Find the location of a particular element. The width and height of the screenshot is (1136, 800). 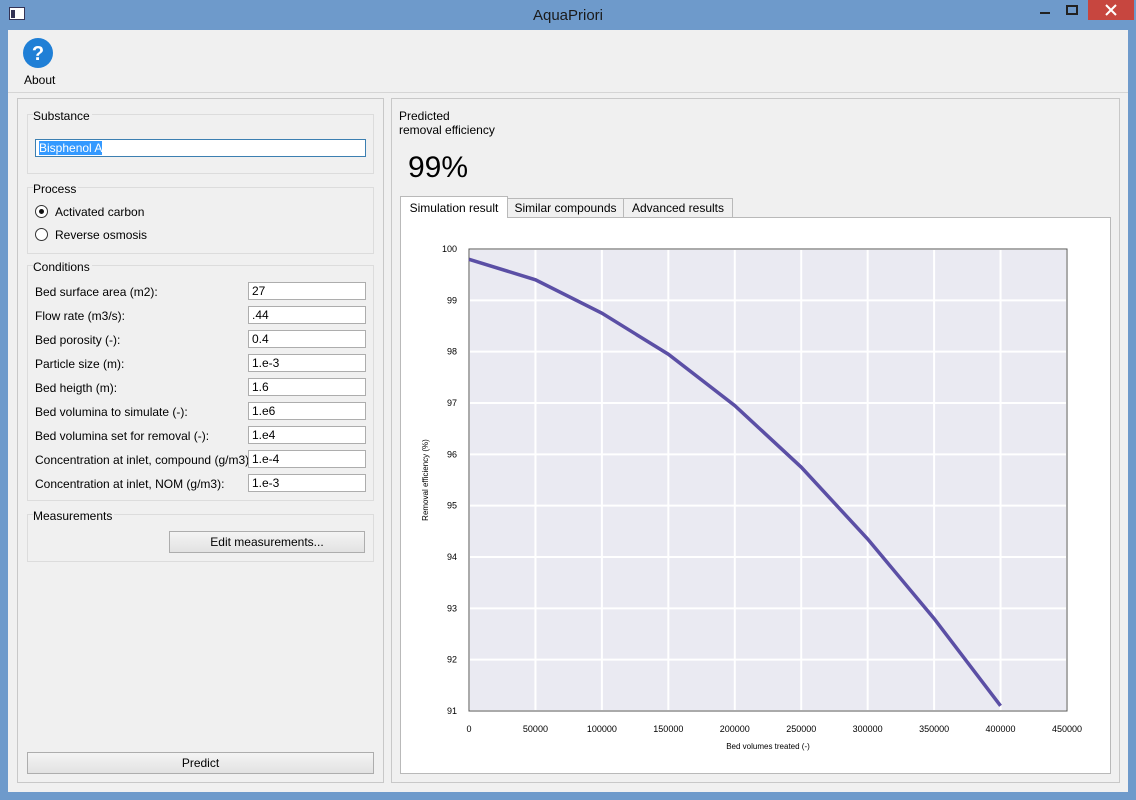

field-input: 1.e-4 is located at coordinates (307, 459).